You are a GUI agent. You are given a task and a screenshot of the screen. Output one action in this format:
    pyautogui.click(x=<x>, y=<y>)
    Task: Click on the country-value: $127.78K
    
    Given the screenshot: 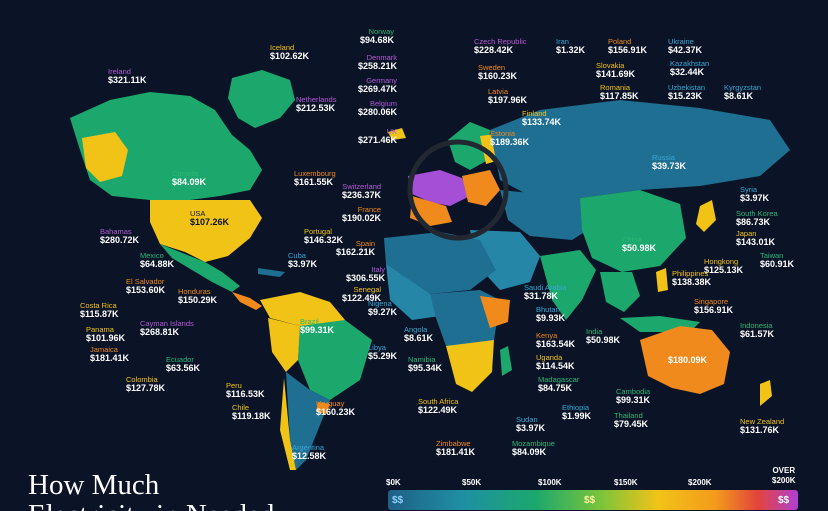 What is the action you would take?
    pyautogui.click(x=146, y=387)
    